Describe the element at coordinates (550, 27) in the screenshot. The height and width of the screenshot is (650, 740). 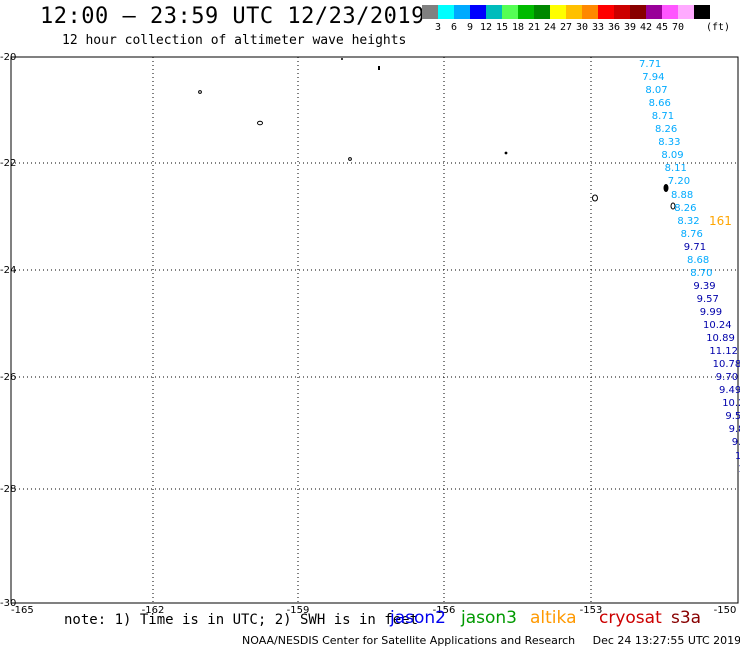
I see `color-scale-label: 24` at that location.